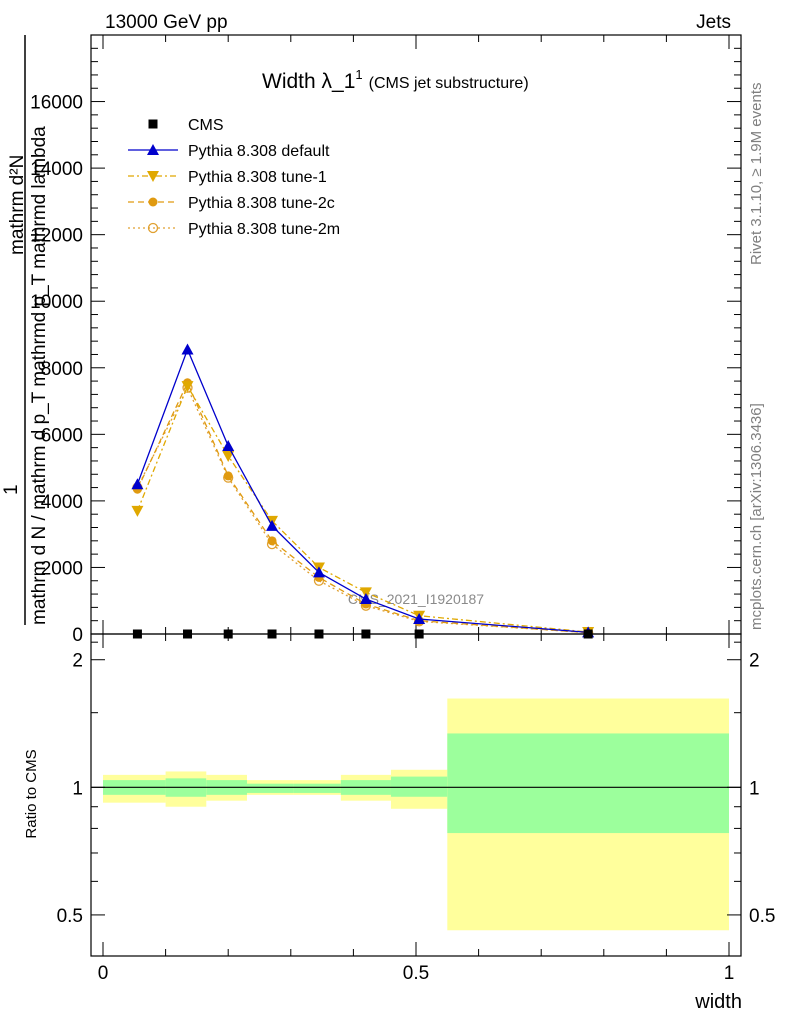  Describe the element at coordinates (62, 435) in the screenshot. I see `main-y-tick-label: 6000` at that location.